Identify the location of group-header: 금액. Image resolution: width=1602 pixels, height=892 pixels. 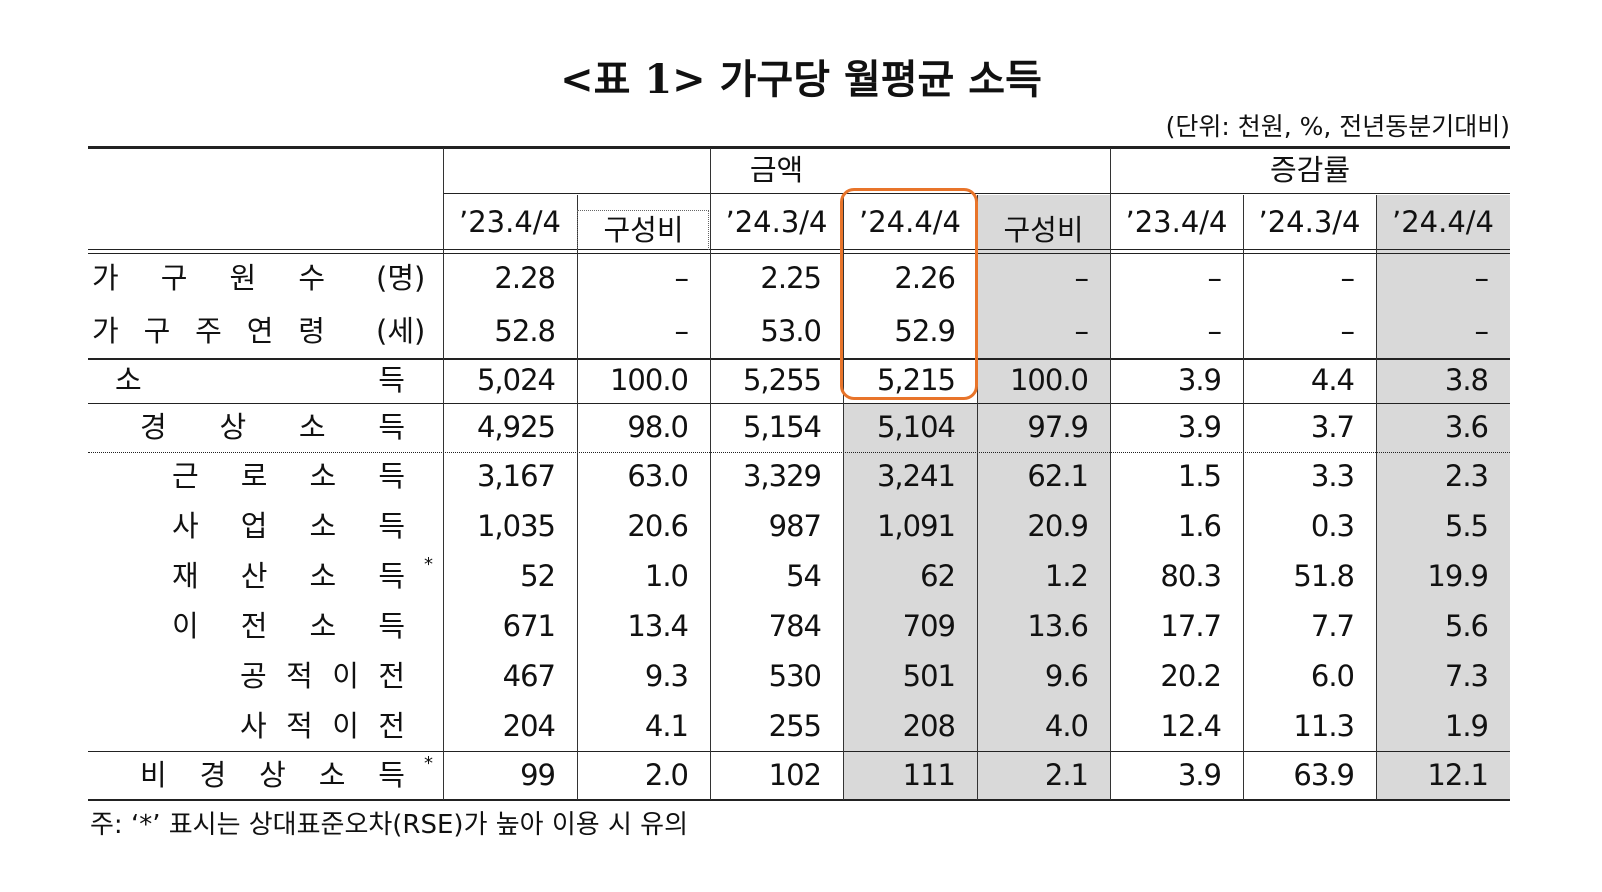
(776, 170).